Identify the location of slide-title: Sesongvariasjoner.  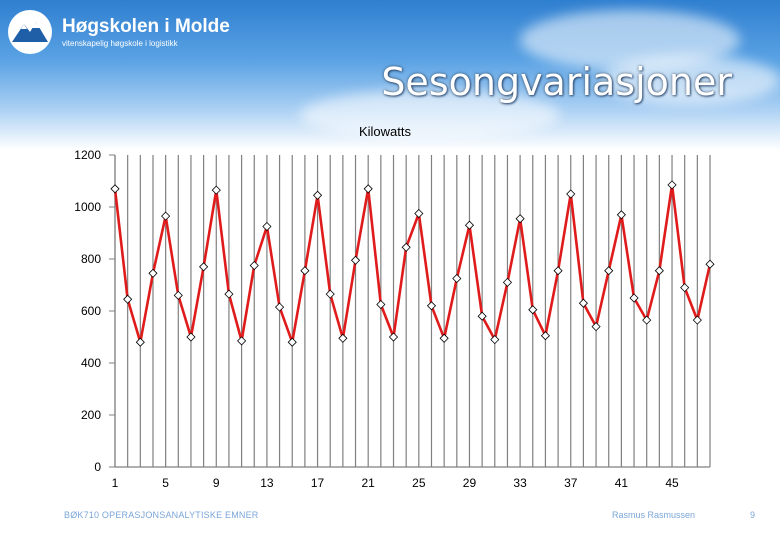
(556, 82).